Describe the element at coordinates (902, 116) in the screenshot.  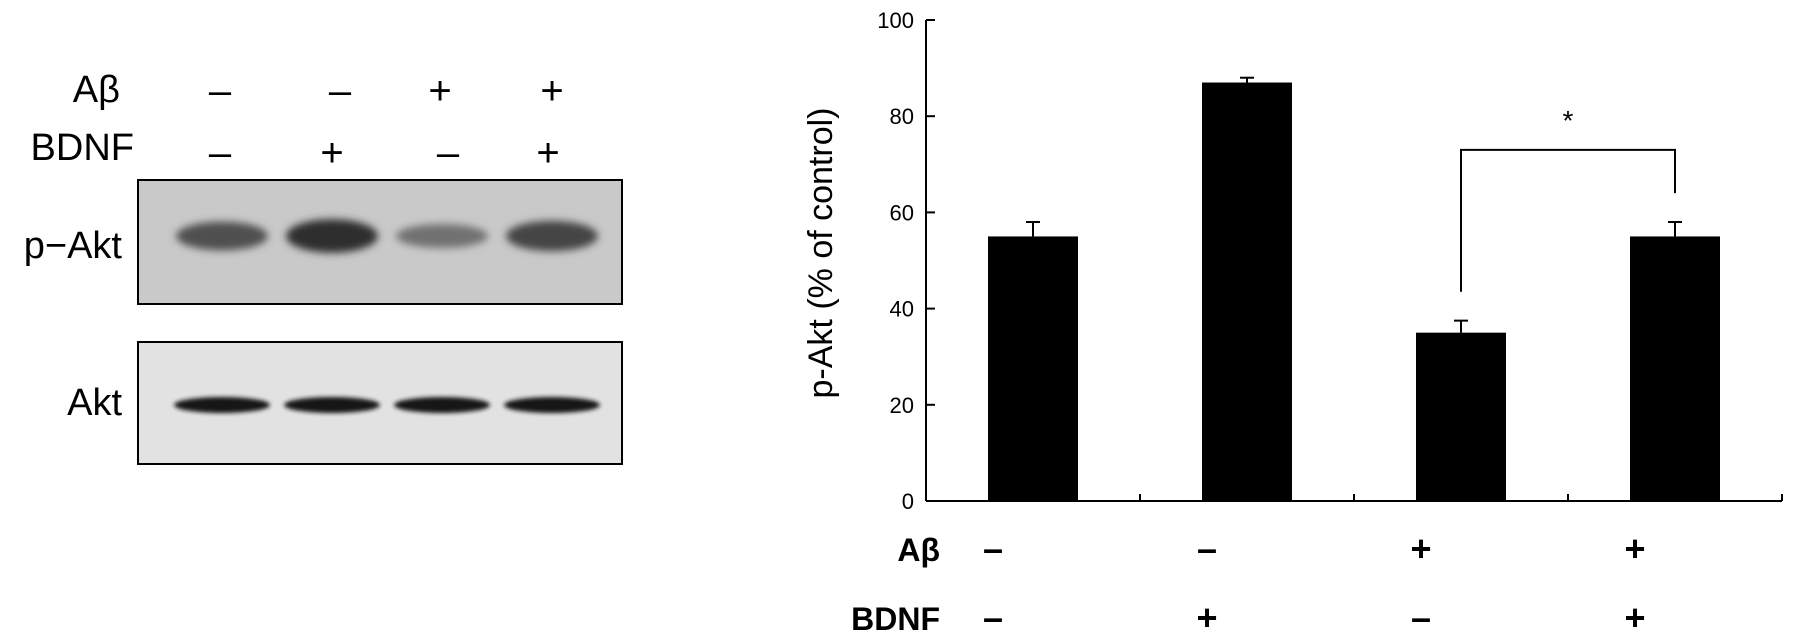
I see `y-tick-label: 80` at that location.